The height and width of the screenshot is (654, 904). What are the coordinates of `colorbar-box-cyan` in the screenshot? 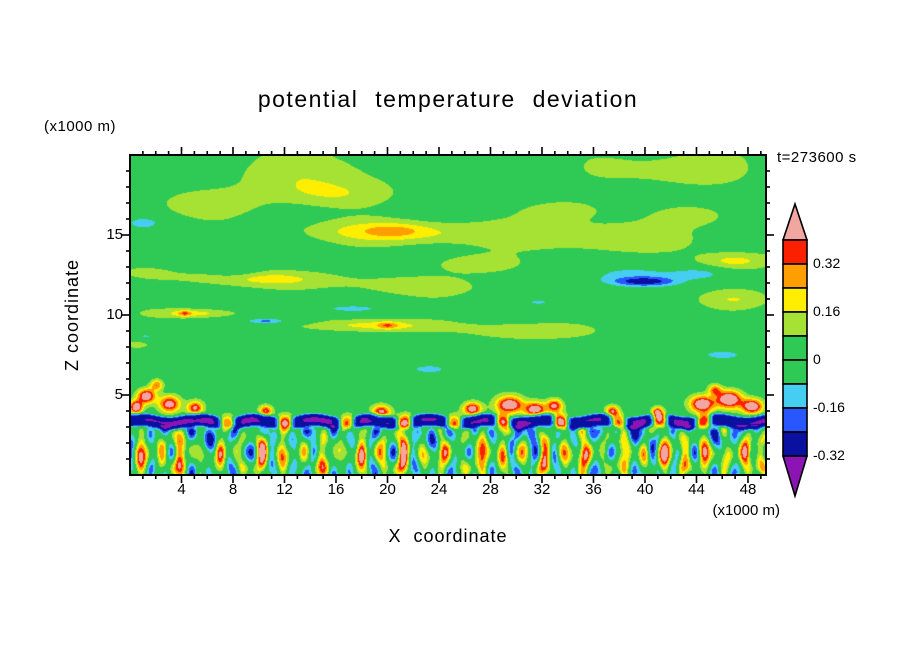 It's located at (795, 396).